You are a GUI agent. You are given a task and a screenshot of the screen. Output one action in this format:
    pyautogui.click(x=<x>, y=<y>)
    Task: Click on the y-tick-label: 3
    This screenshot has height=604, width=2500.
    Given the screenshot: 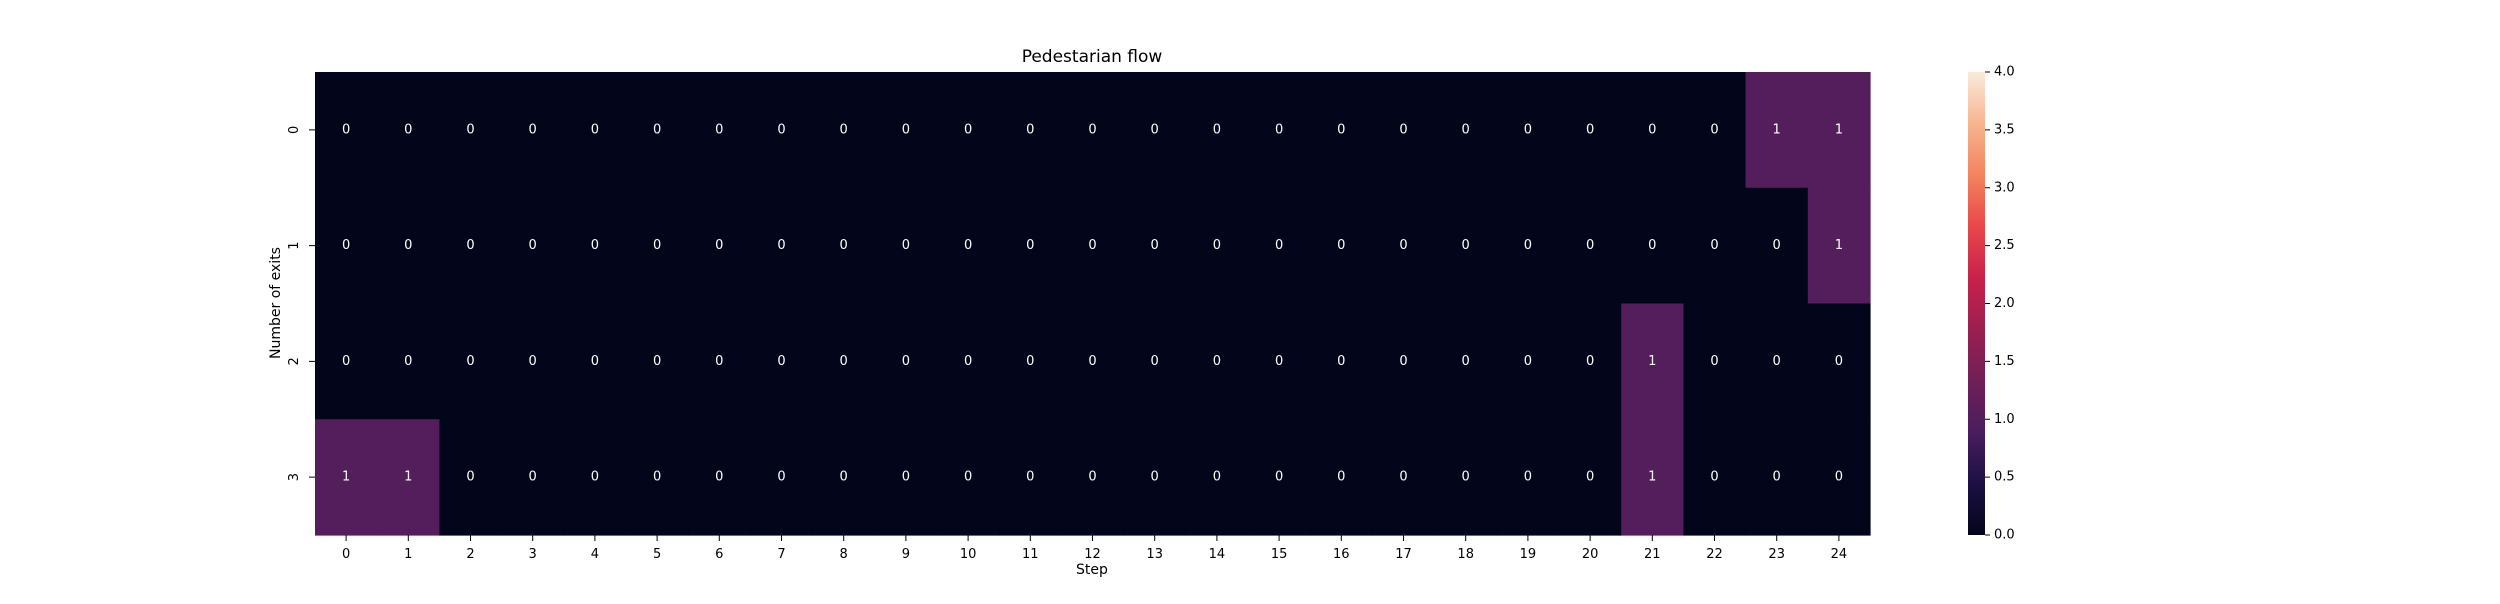 What is the action you would take?
    pyautogui.click(x=294, y=477)
    